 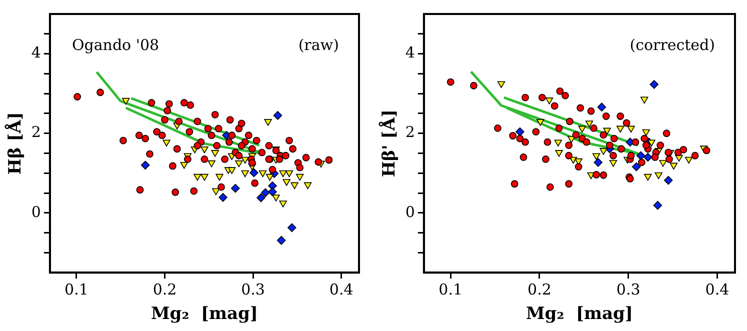 What do you see at coordinates (672, 45) in the screenshot?
I see `annotation: (corrected)` at bounding box center [672, 45].